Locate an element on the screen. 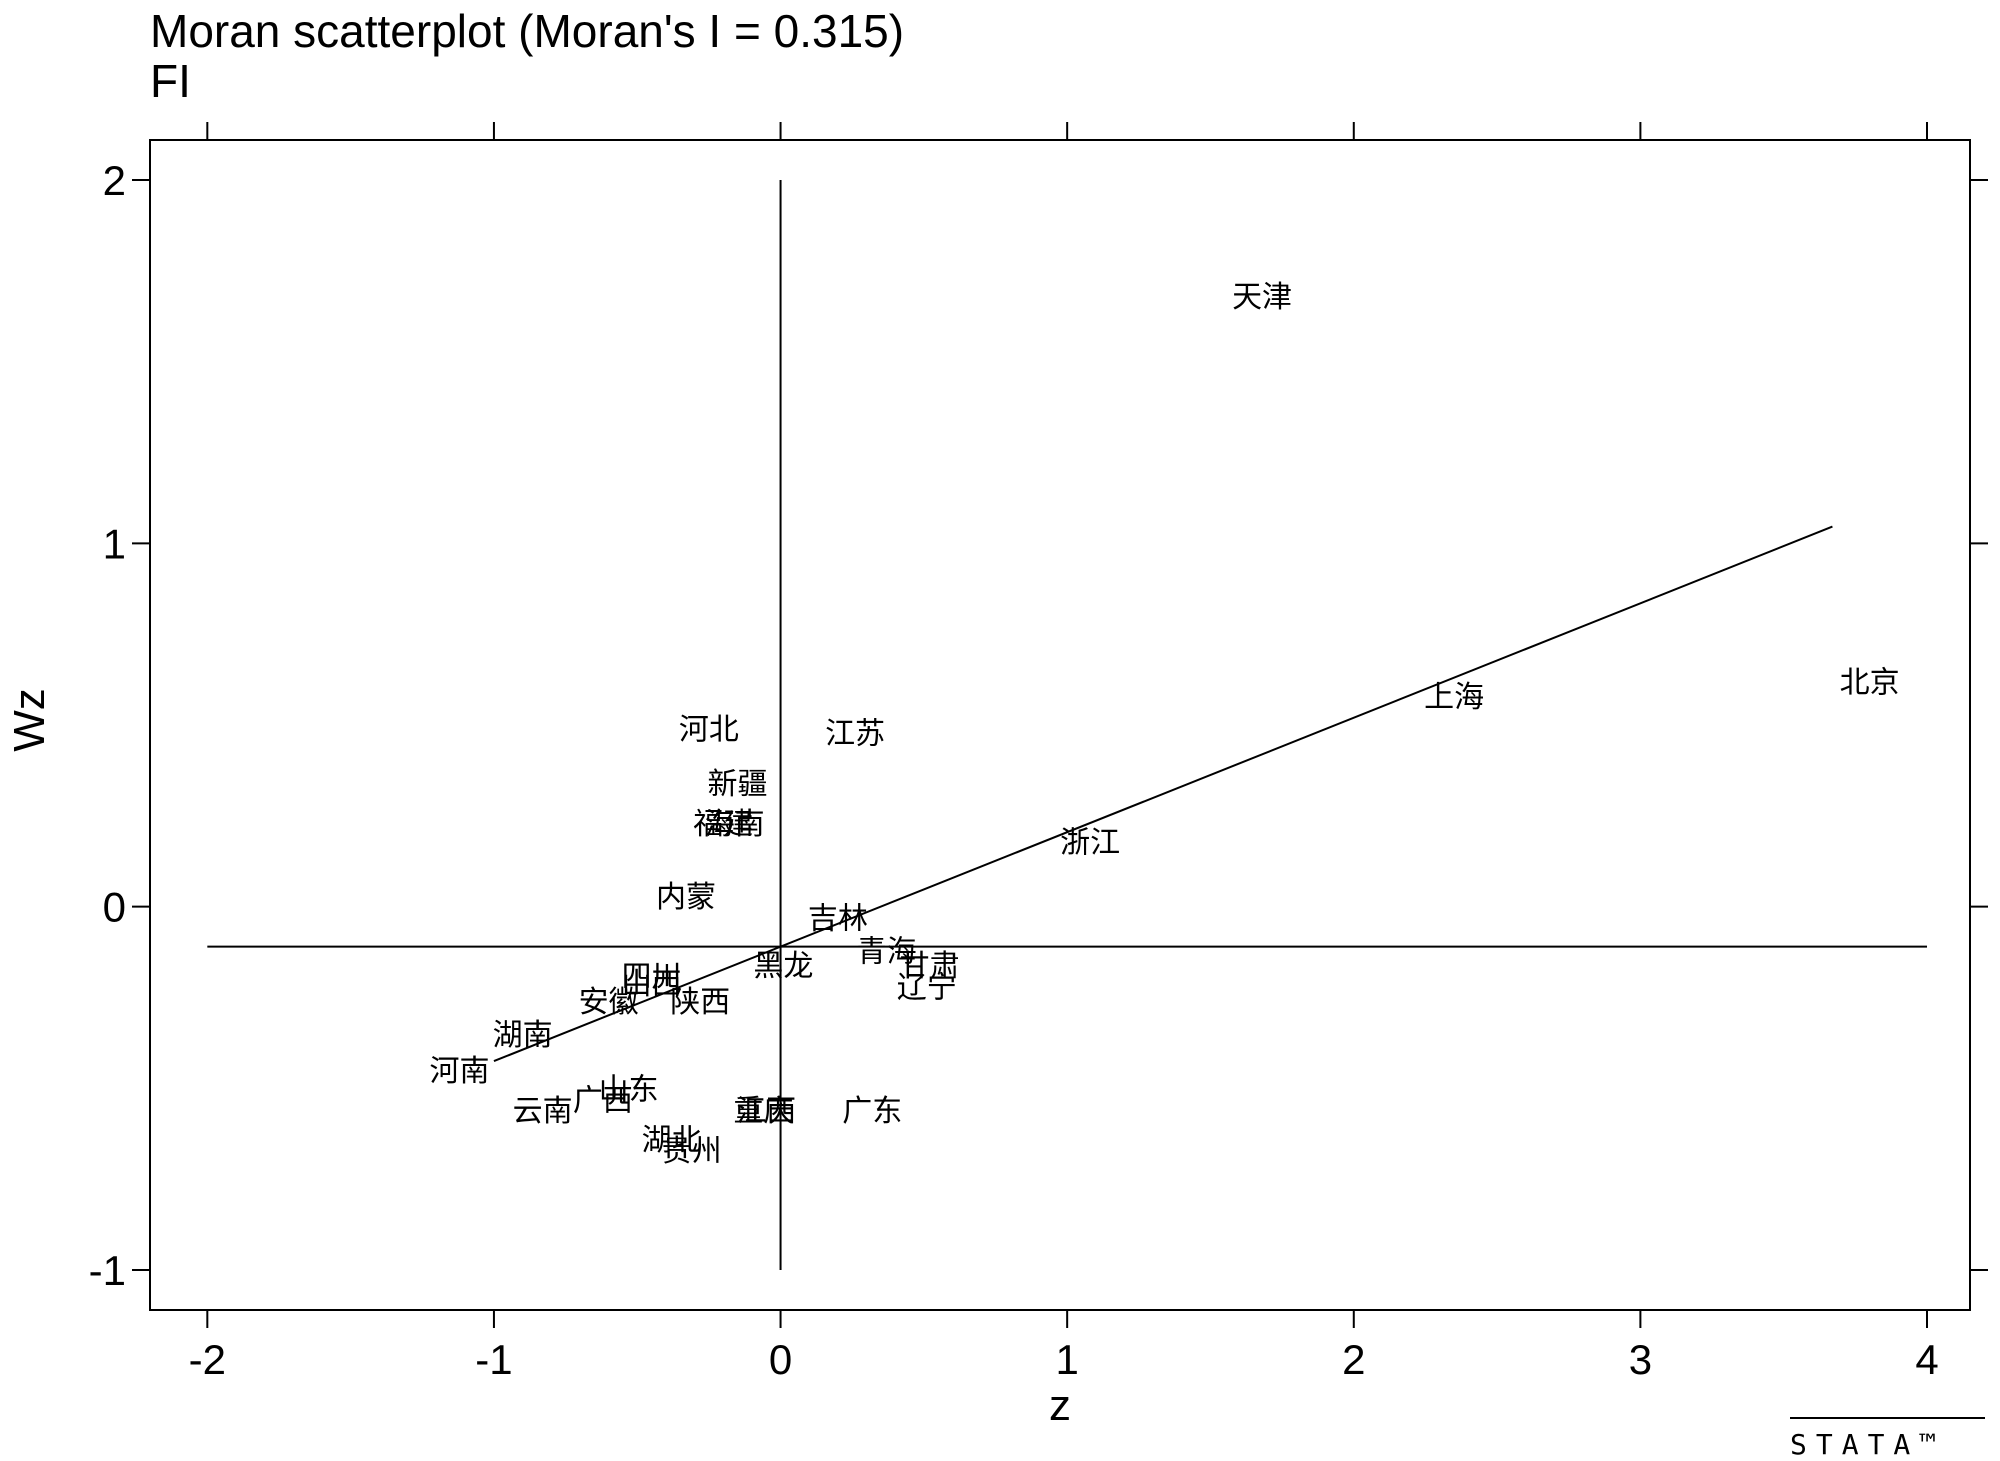 The width and height of the screenshot is (2000, 1461). point-label: 天津 is located at coordinates (1262, 297).